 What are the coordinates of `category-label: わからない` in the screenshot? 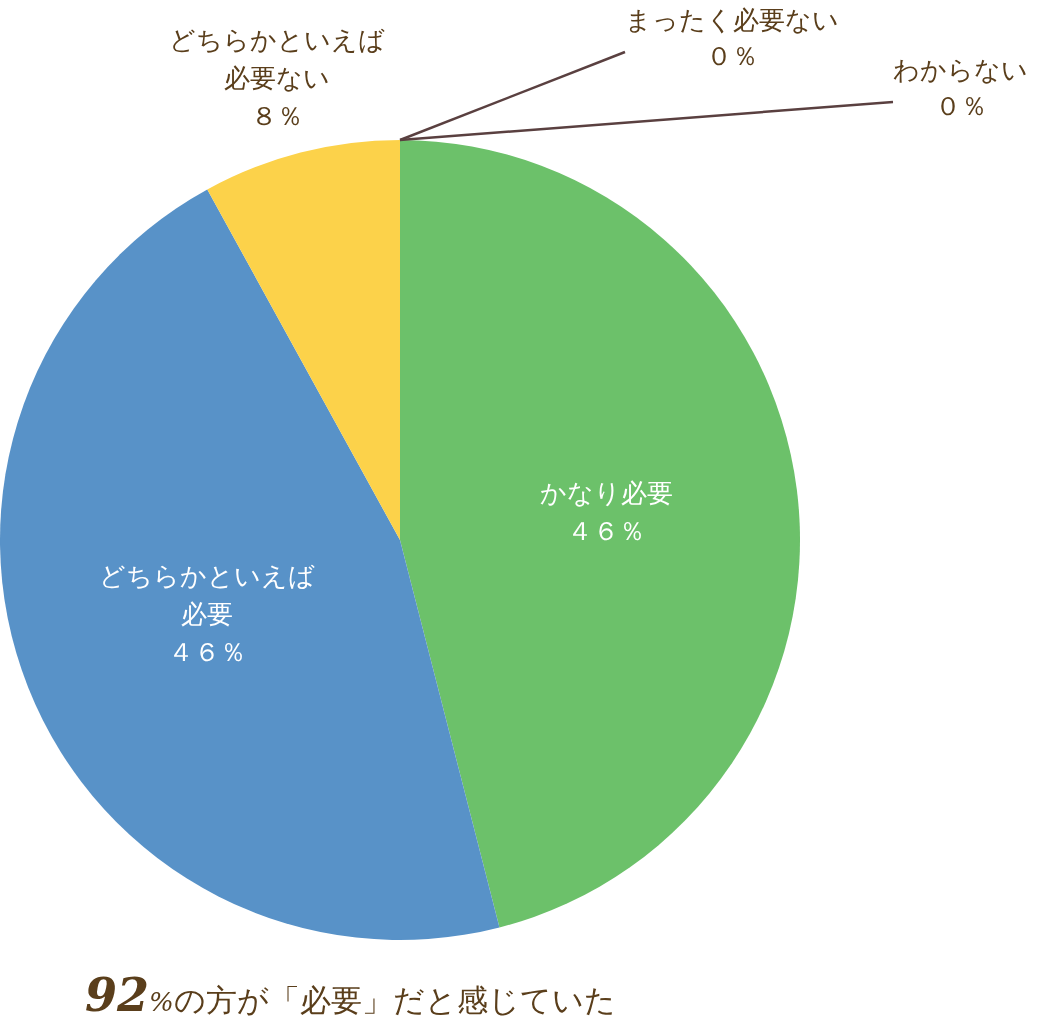 It's located at (960, 69).